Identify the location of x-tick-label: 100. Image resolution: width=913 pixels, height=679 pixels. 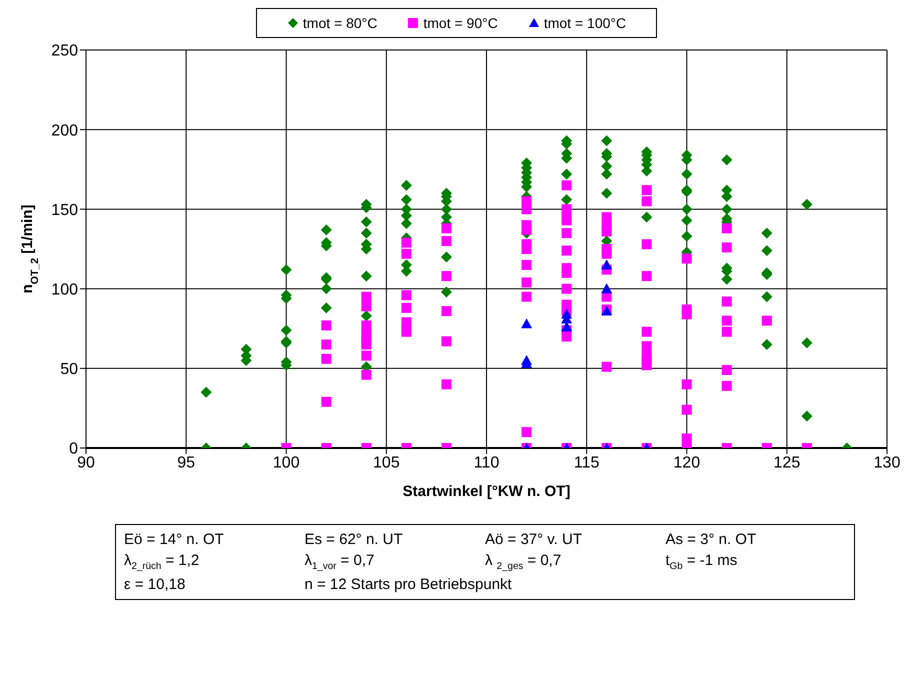
(286, 463).